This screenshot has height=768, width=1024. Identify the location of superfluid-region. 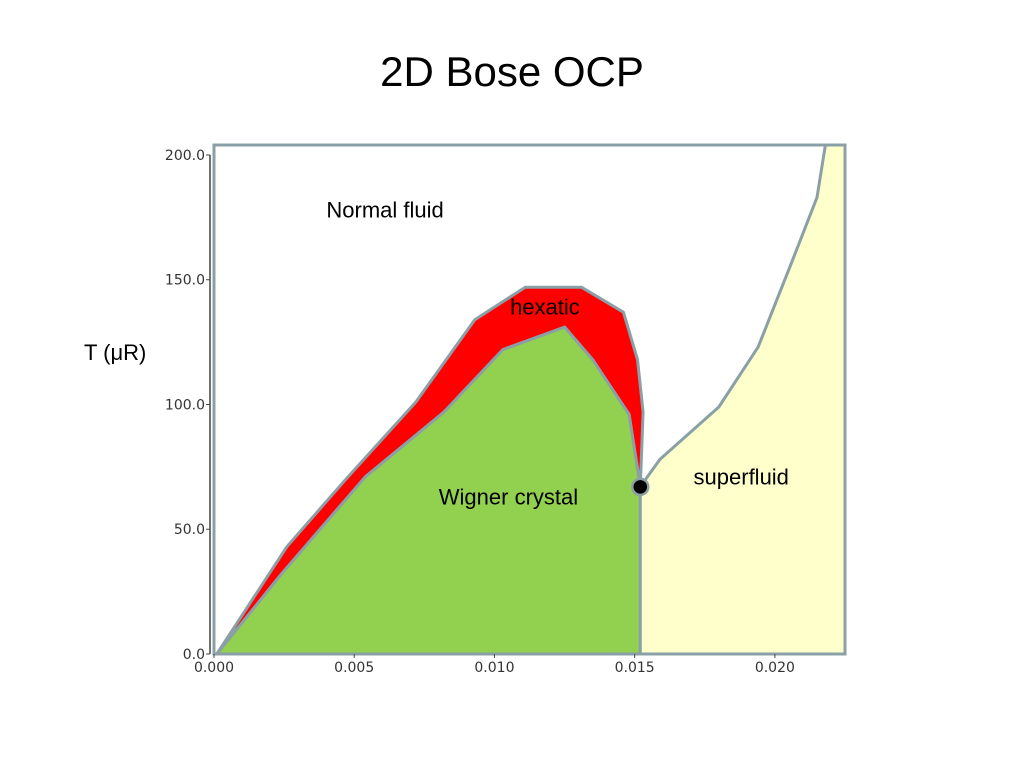
(742, 399).